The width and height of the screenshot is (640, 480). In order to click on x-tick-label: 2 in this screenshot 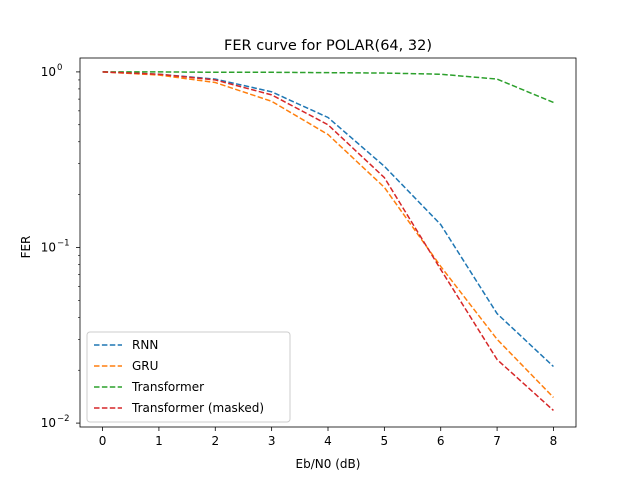, I will do `click(215, 441)`.